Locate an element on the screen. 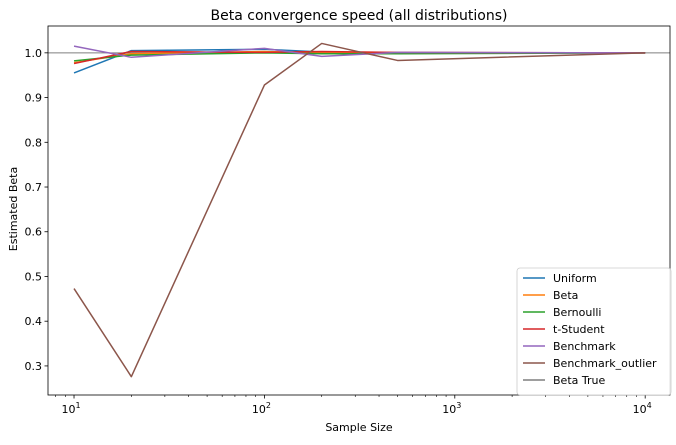 This screenshot has height=445, width=676. y-tick-label: 0.3 is located at coordinates (34, 366).